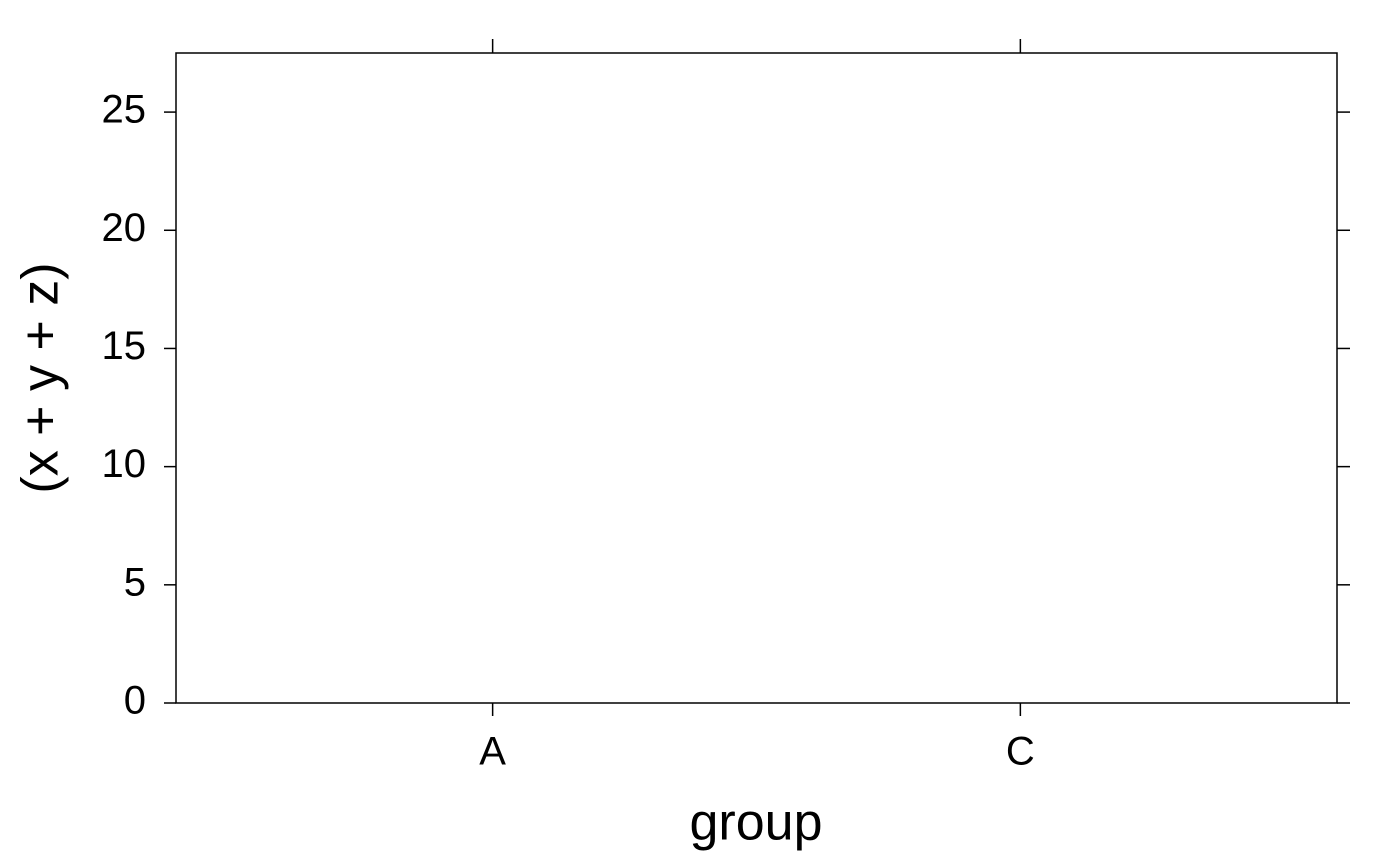  Describe the element at coordinates (135, 701) in the screenshot. I see `y-tick-label: 0` at that location.